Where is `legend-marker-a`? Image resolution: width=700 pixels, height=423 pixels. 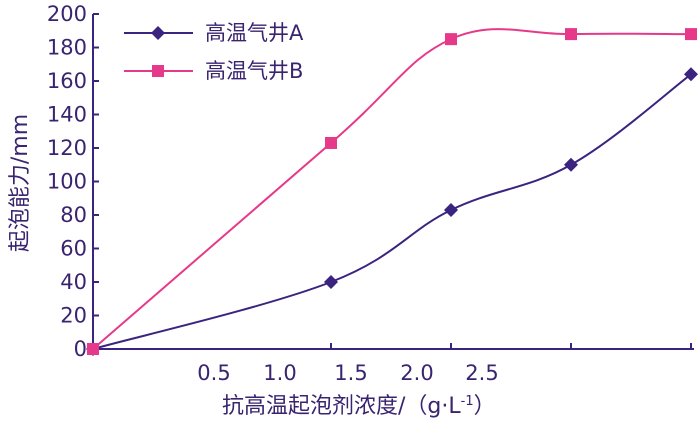 legend-marker-a is located at coordinates (158, 33).